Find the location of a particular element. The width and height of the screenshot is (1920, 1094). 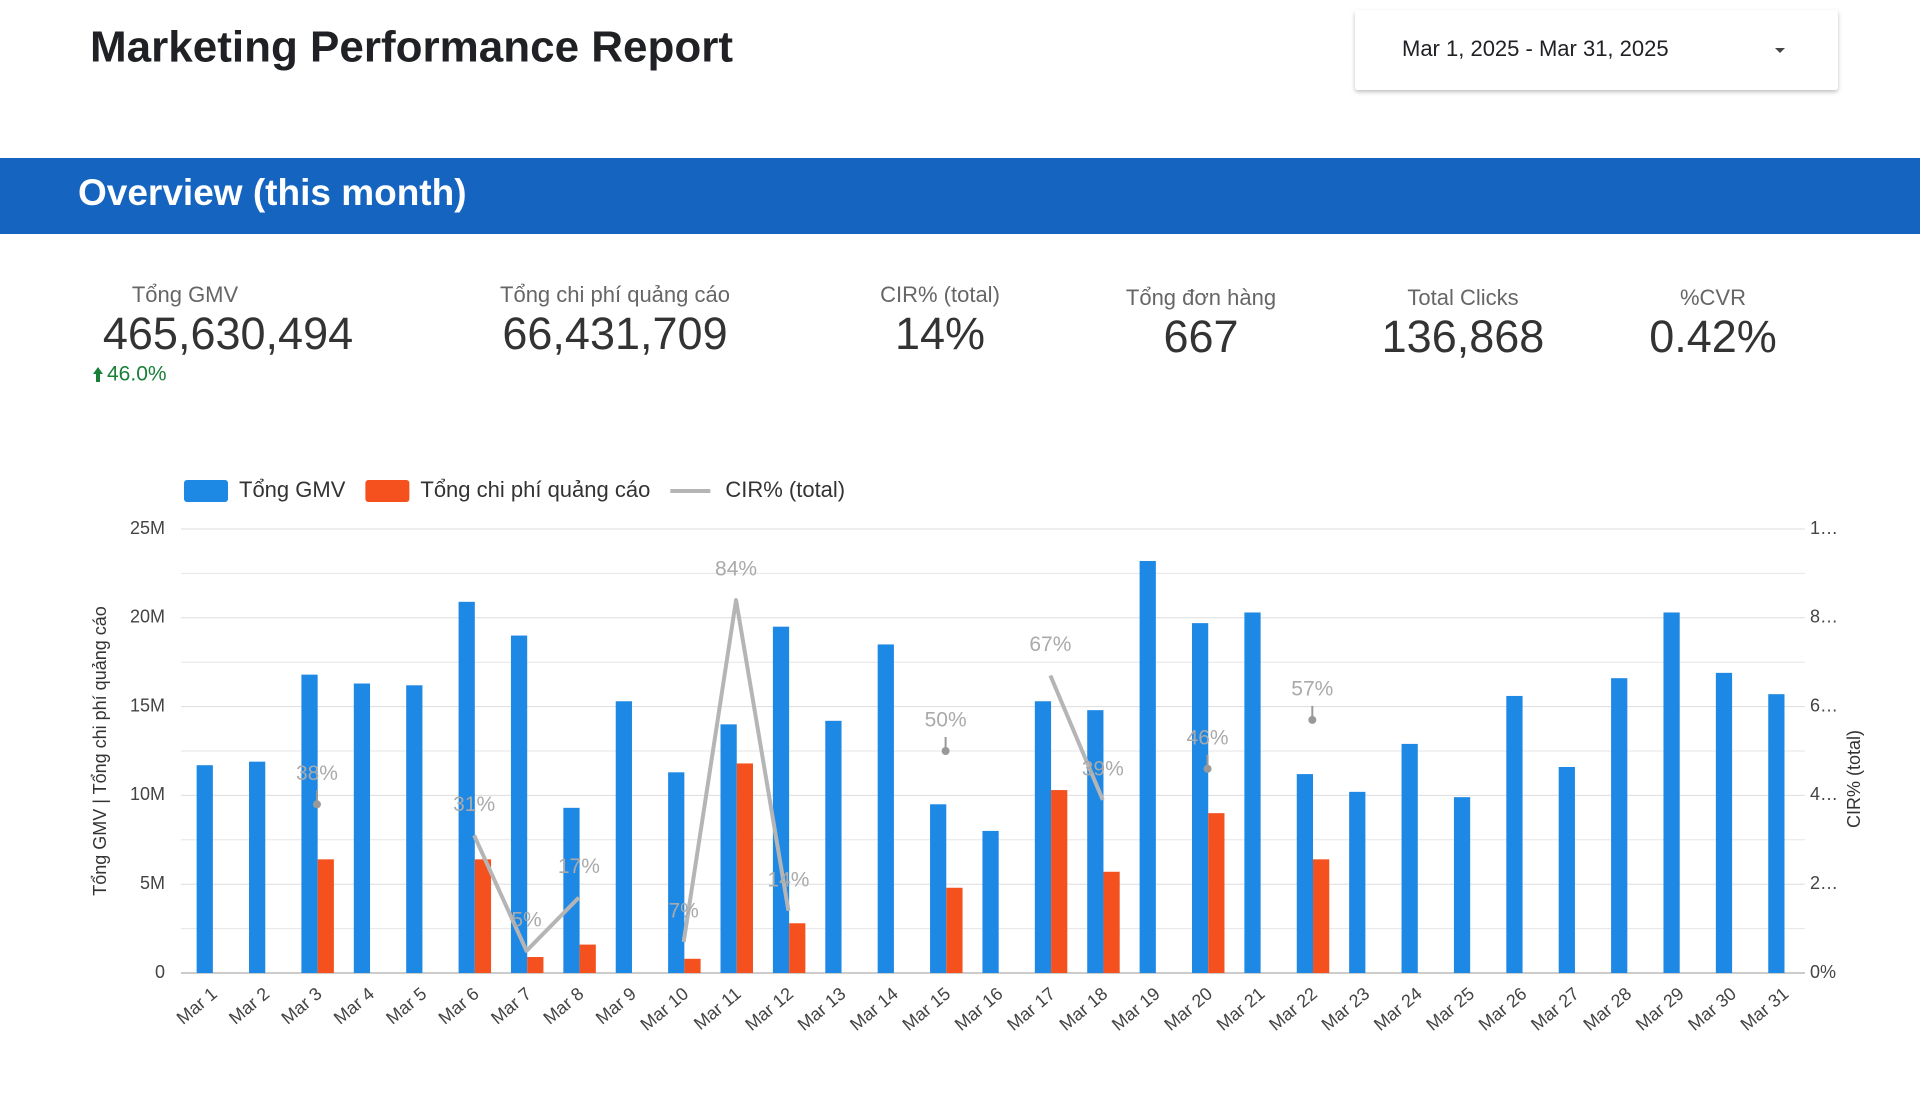

x-tick-label: Mar 11 is located at coordinates (717, 1008).